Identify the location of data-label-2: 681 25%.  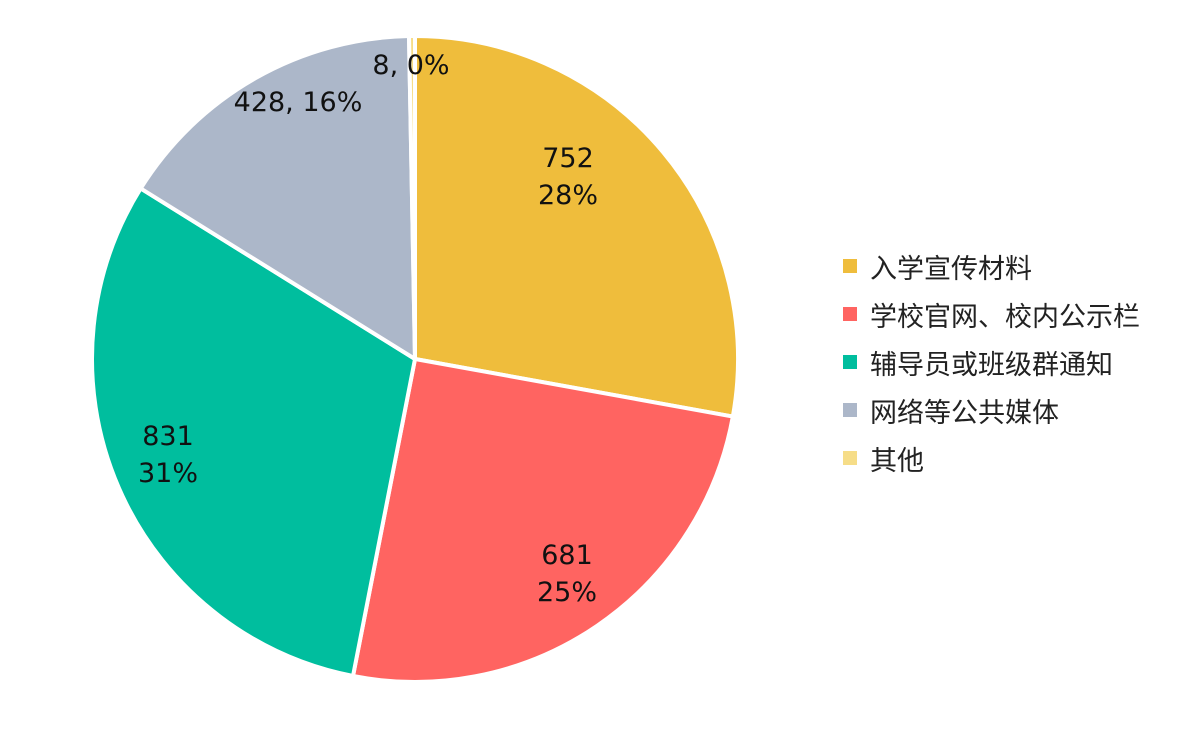
(567, 574).